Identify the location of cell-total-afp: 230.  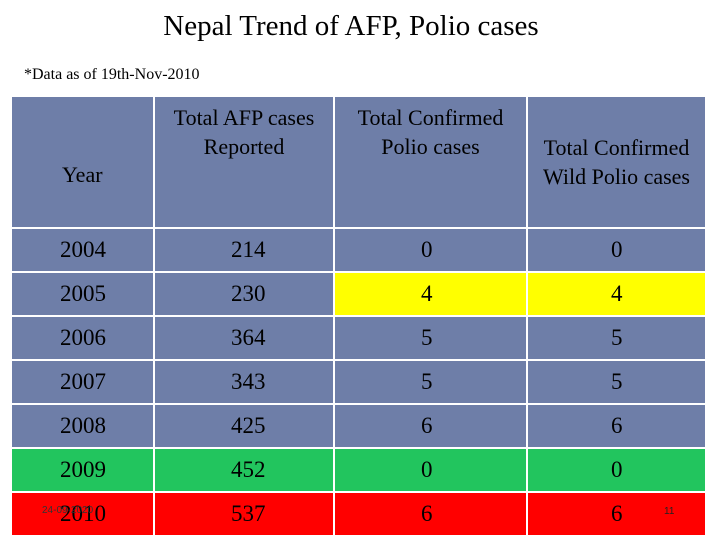
(244, 294).